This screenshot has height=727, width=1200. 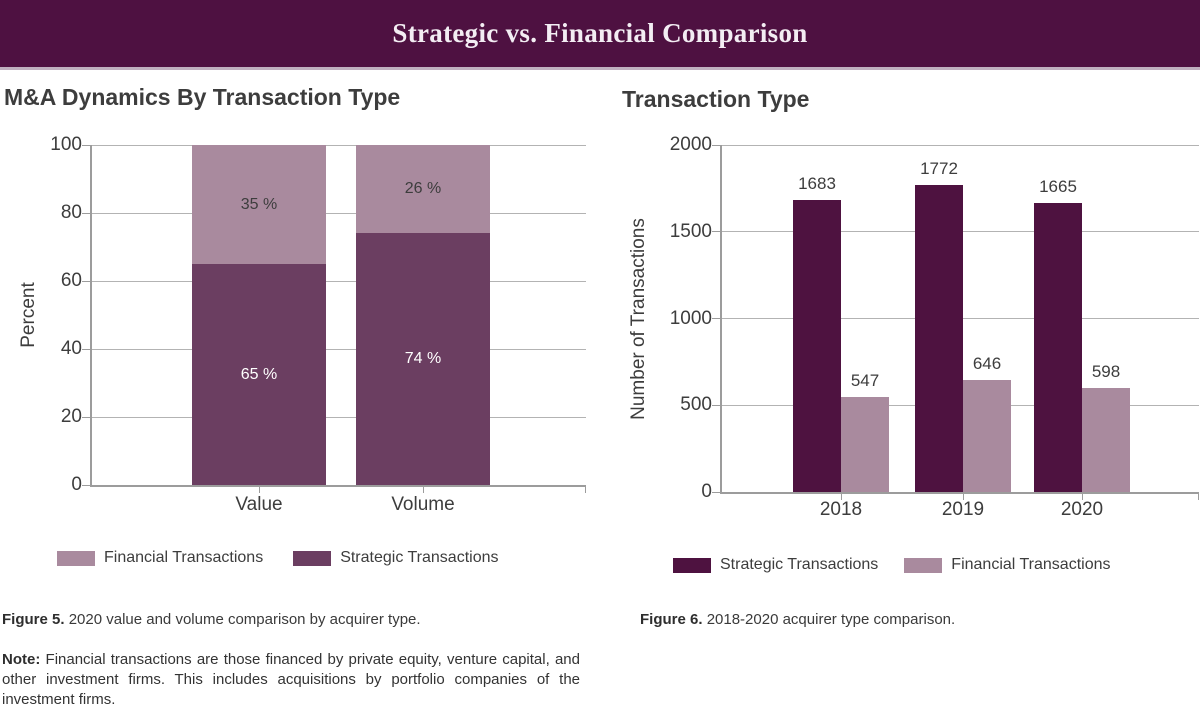 I want to click on y-tick-label: 1000, so click(x=690, y=318).